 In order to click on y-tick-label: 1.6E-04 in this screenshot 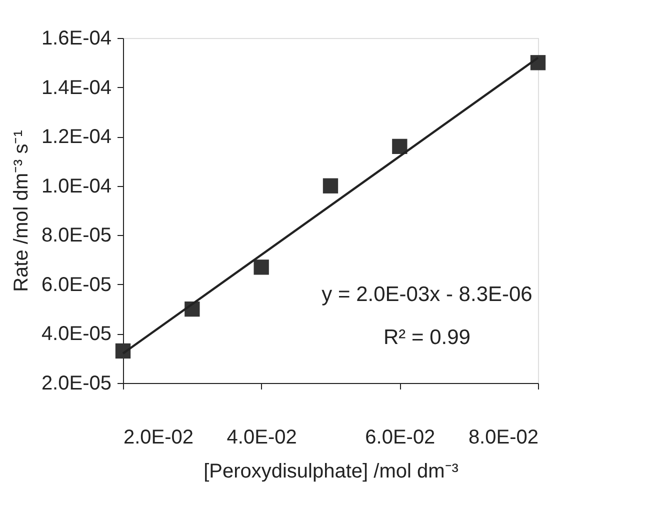, I will do `click(76, 39)`.